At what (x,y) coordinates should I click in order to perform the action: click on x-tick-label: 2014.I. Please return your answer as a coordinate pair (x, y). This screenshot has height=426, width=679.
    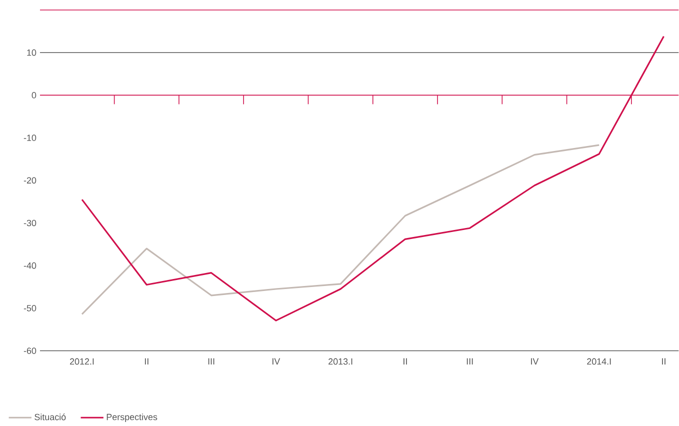
    Looking at the image, I should click on (599, 361).